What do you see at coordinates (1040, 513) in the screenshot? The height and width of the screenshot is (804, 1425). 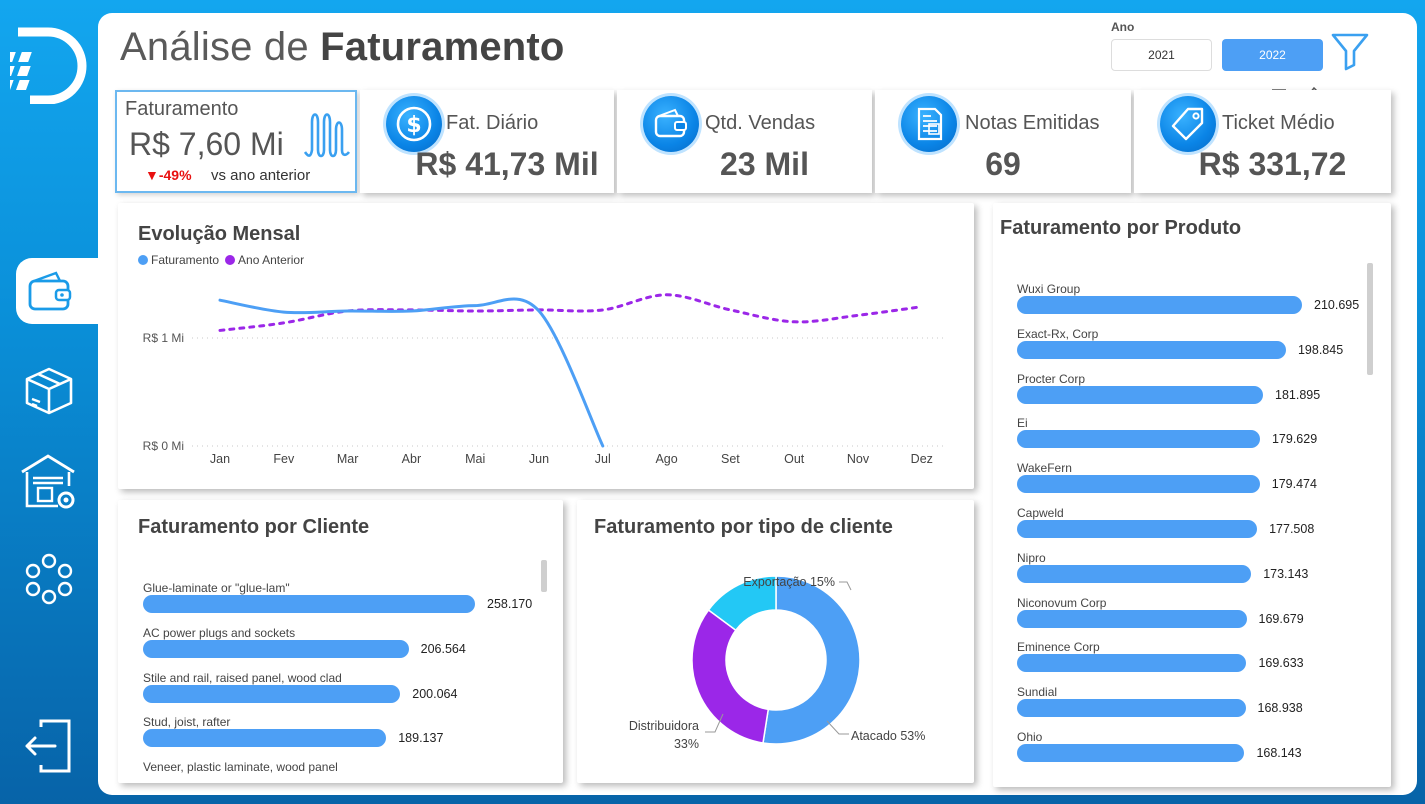 I see `bar-label: Capweld` at bounding box center [1040, 513].